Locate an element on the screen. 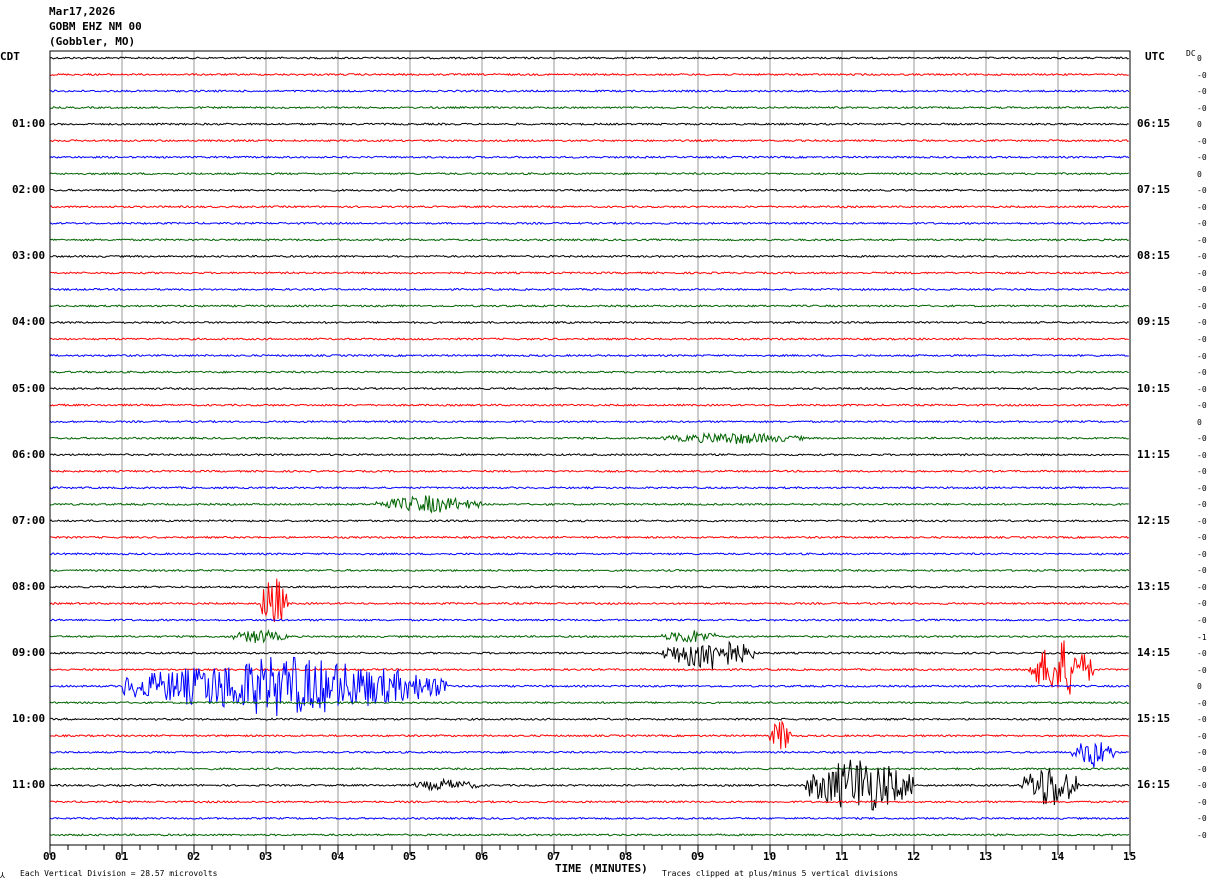 The width and height of the screenshot is (1210, 886). x-tick-label: 10 is located at coordinates (770, 856).